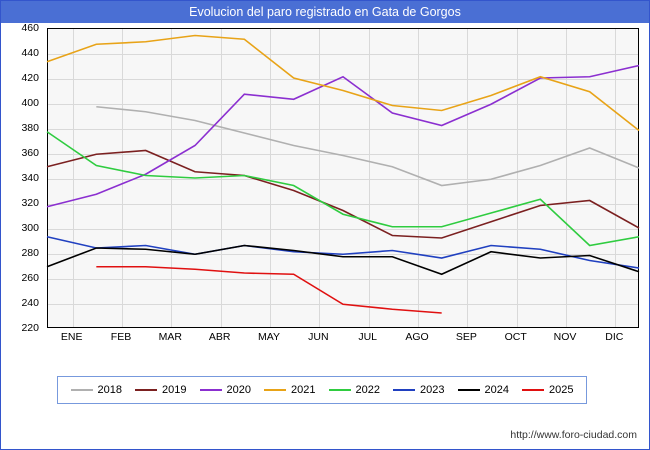 Image resolution: width=650 pixels, height=450 pixels. What do you see at coordinates (30, 203) in the screenshot?
I see `y-axis-tick-label: 320` at bounding box center [30, 203].